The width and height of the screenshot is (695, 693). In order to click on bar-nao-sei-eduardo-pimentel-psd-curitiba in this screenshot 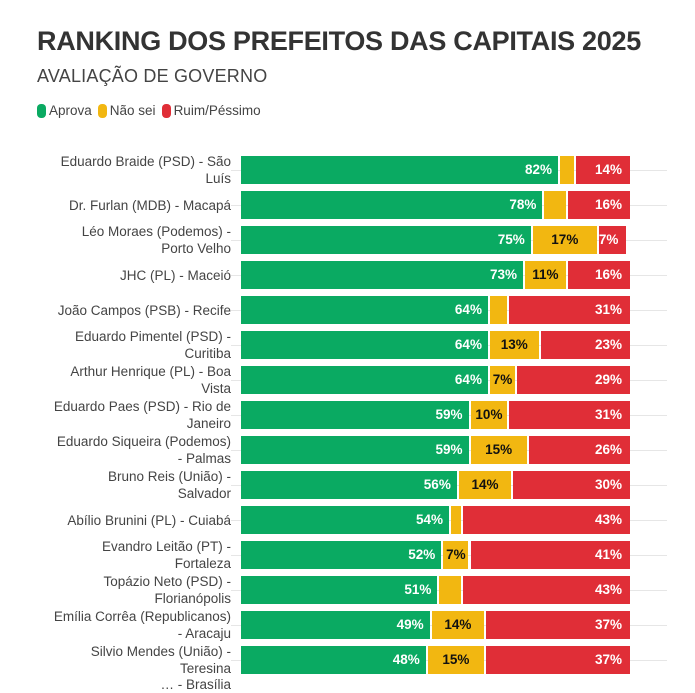, I will do `click(514, 345)`.